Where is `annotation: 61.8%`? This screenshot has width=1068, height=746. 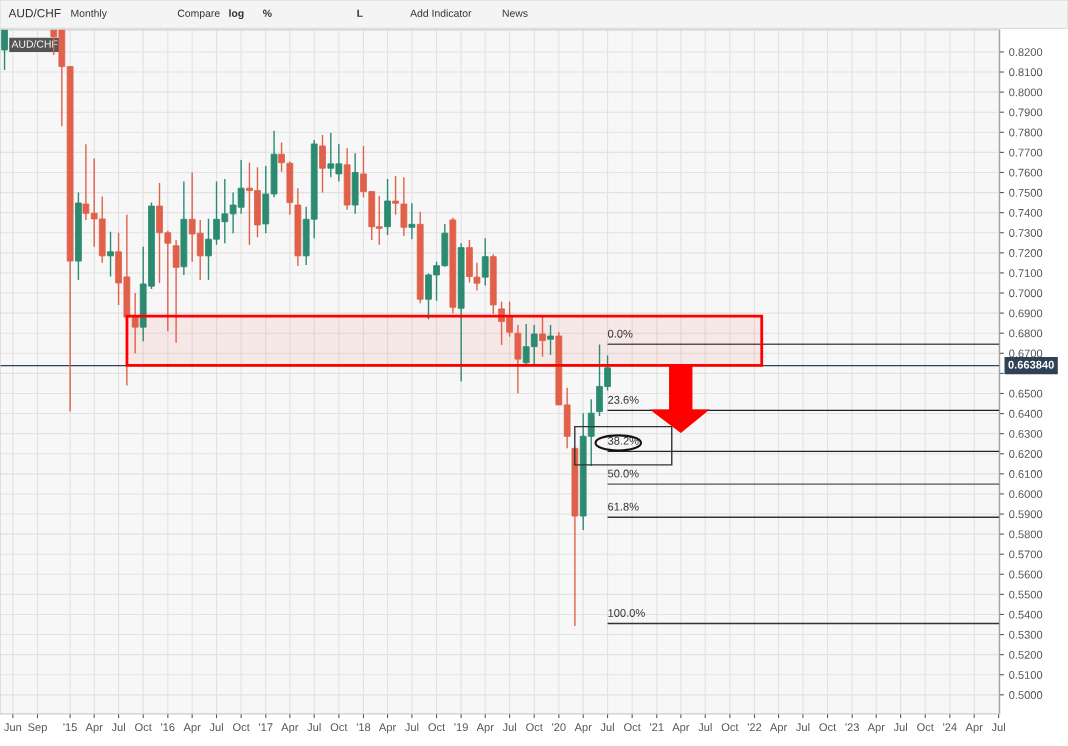 annotation: 61.8% is located at coordinates (623, 506).